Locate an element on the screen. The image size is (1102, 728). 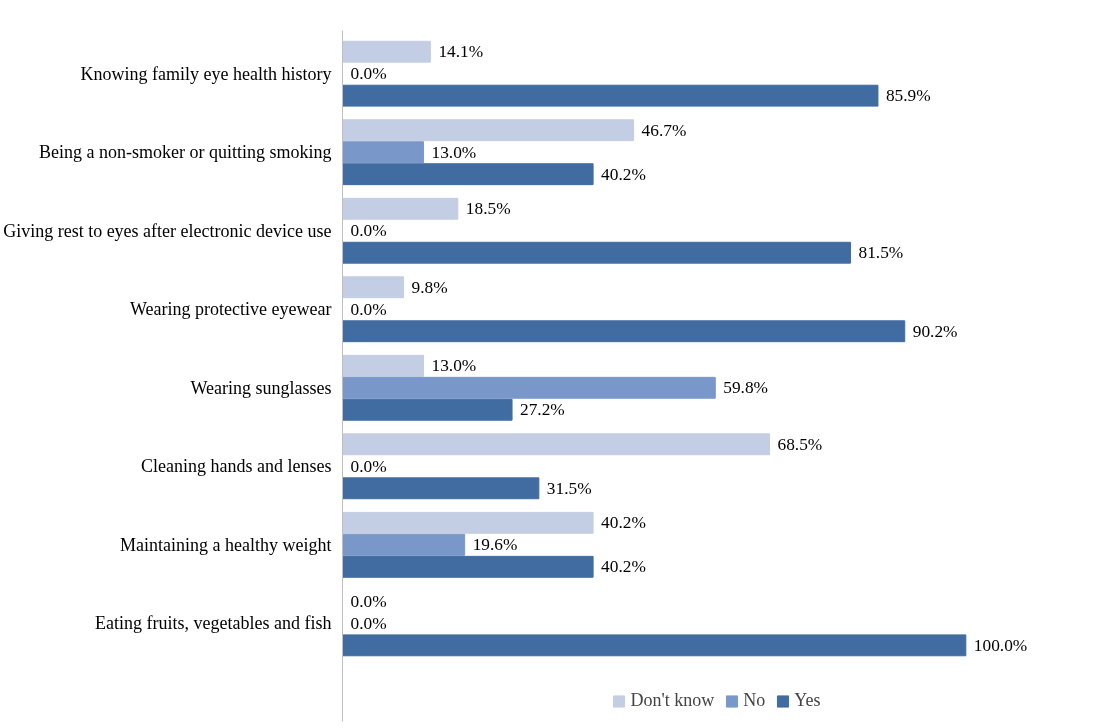
y-tick-label: Maintaining a healthy weight is located at coordinates (226, 544).